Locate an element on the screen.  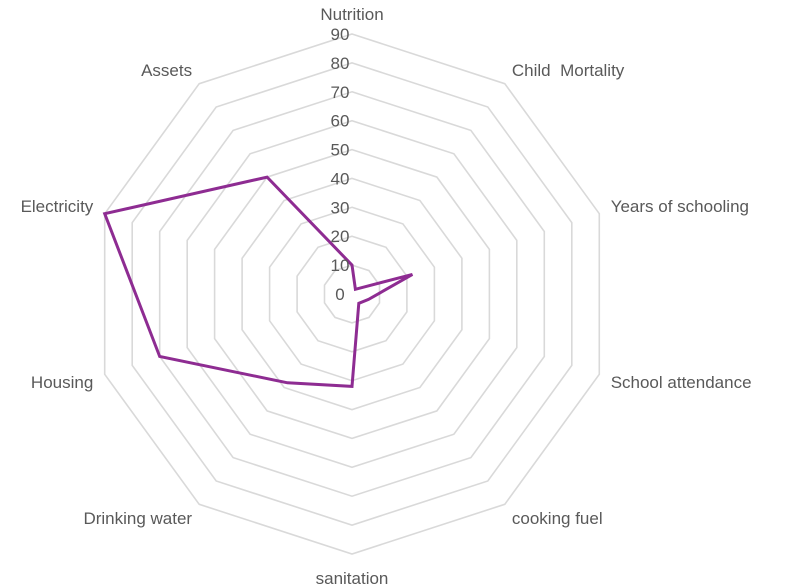
tick-label-80: 80 is located at coordinates (340, 63).